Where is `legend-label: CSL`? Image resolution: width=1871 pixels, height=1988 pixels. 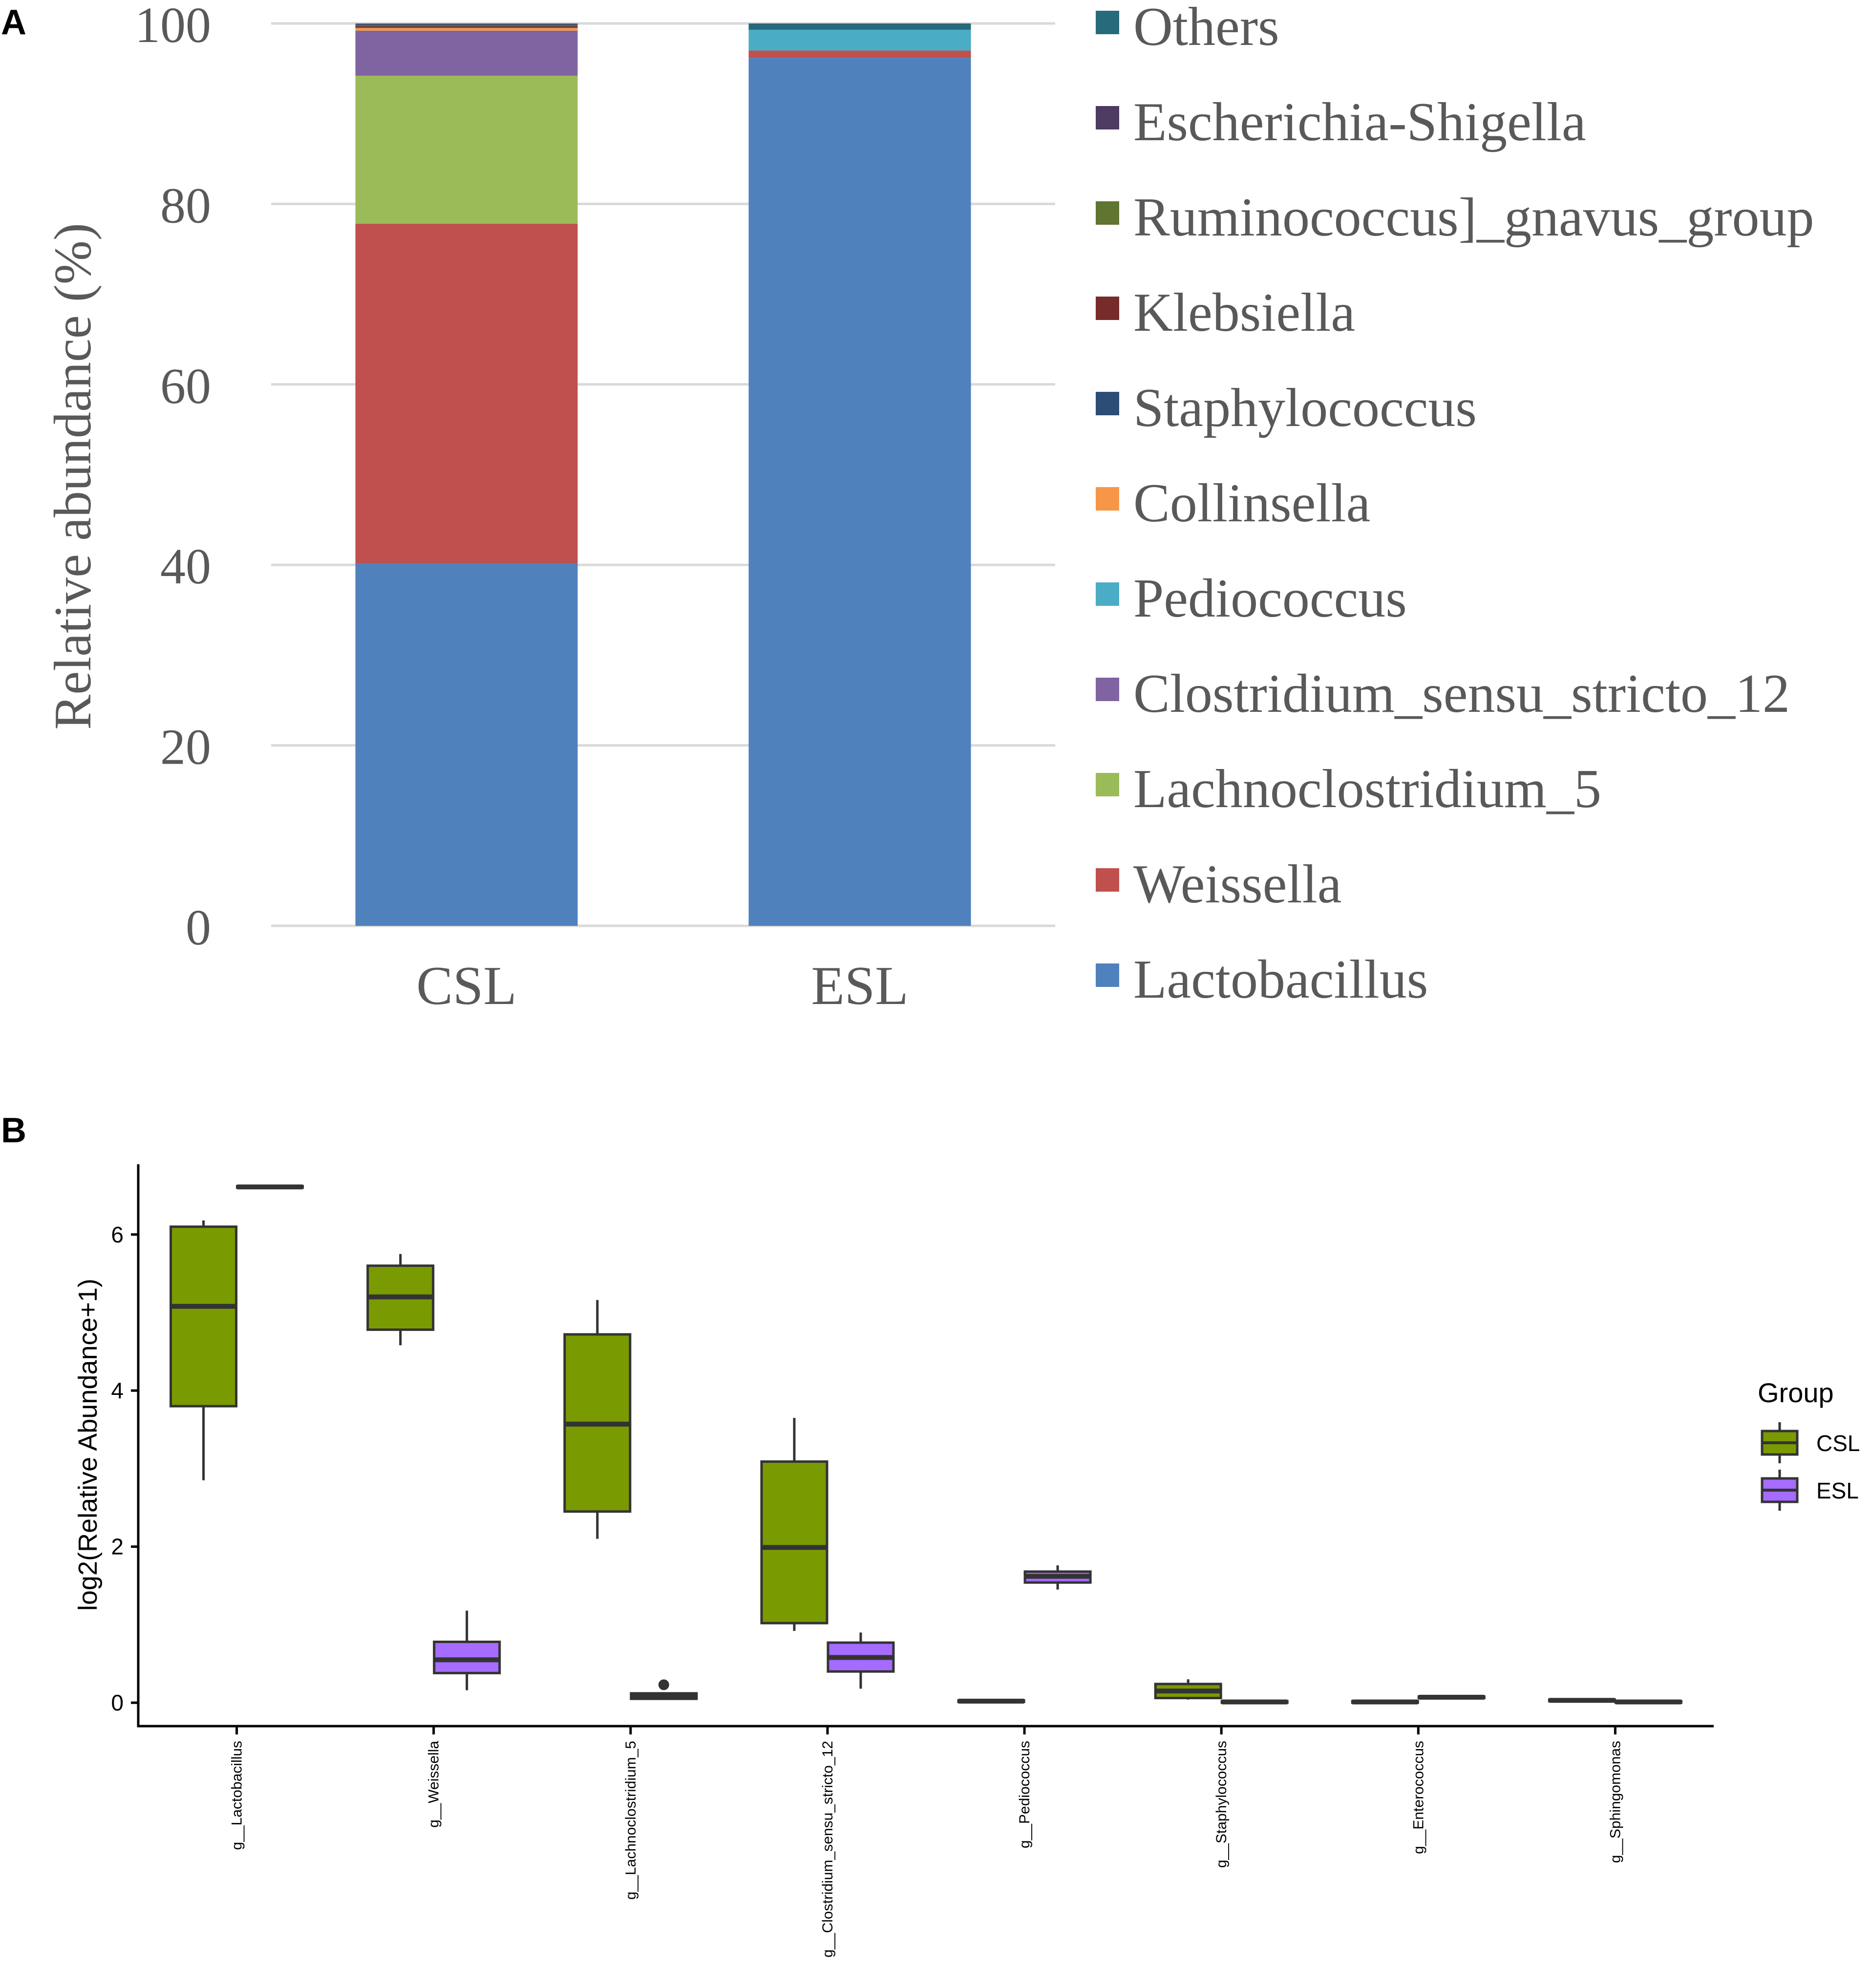 legend-label: CSL is located at coordinates (1838, 1443).